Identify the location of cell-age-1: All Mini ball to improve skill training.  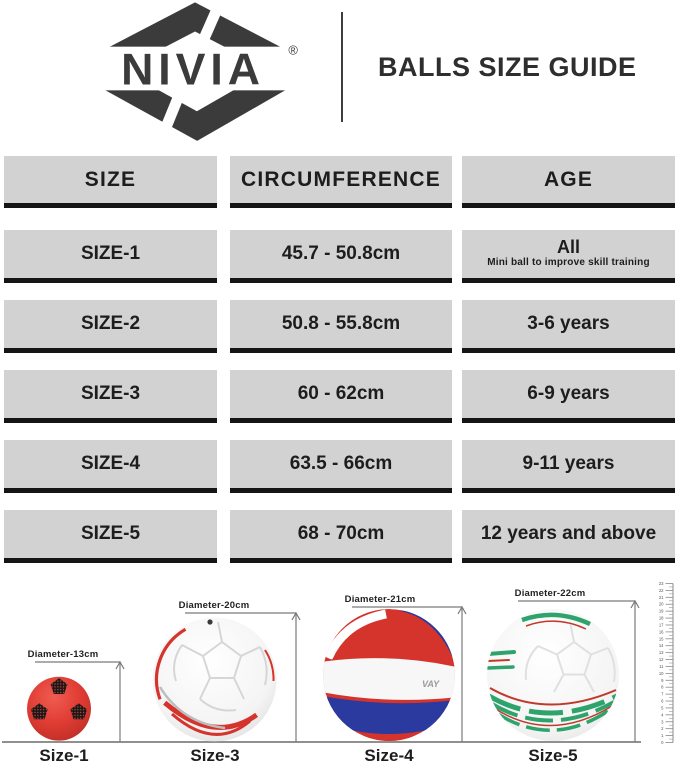
(568, 256).